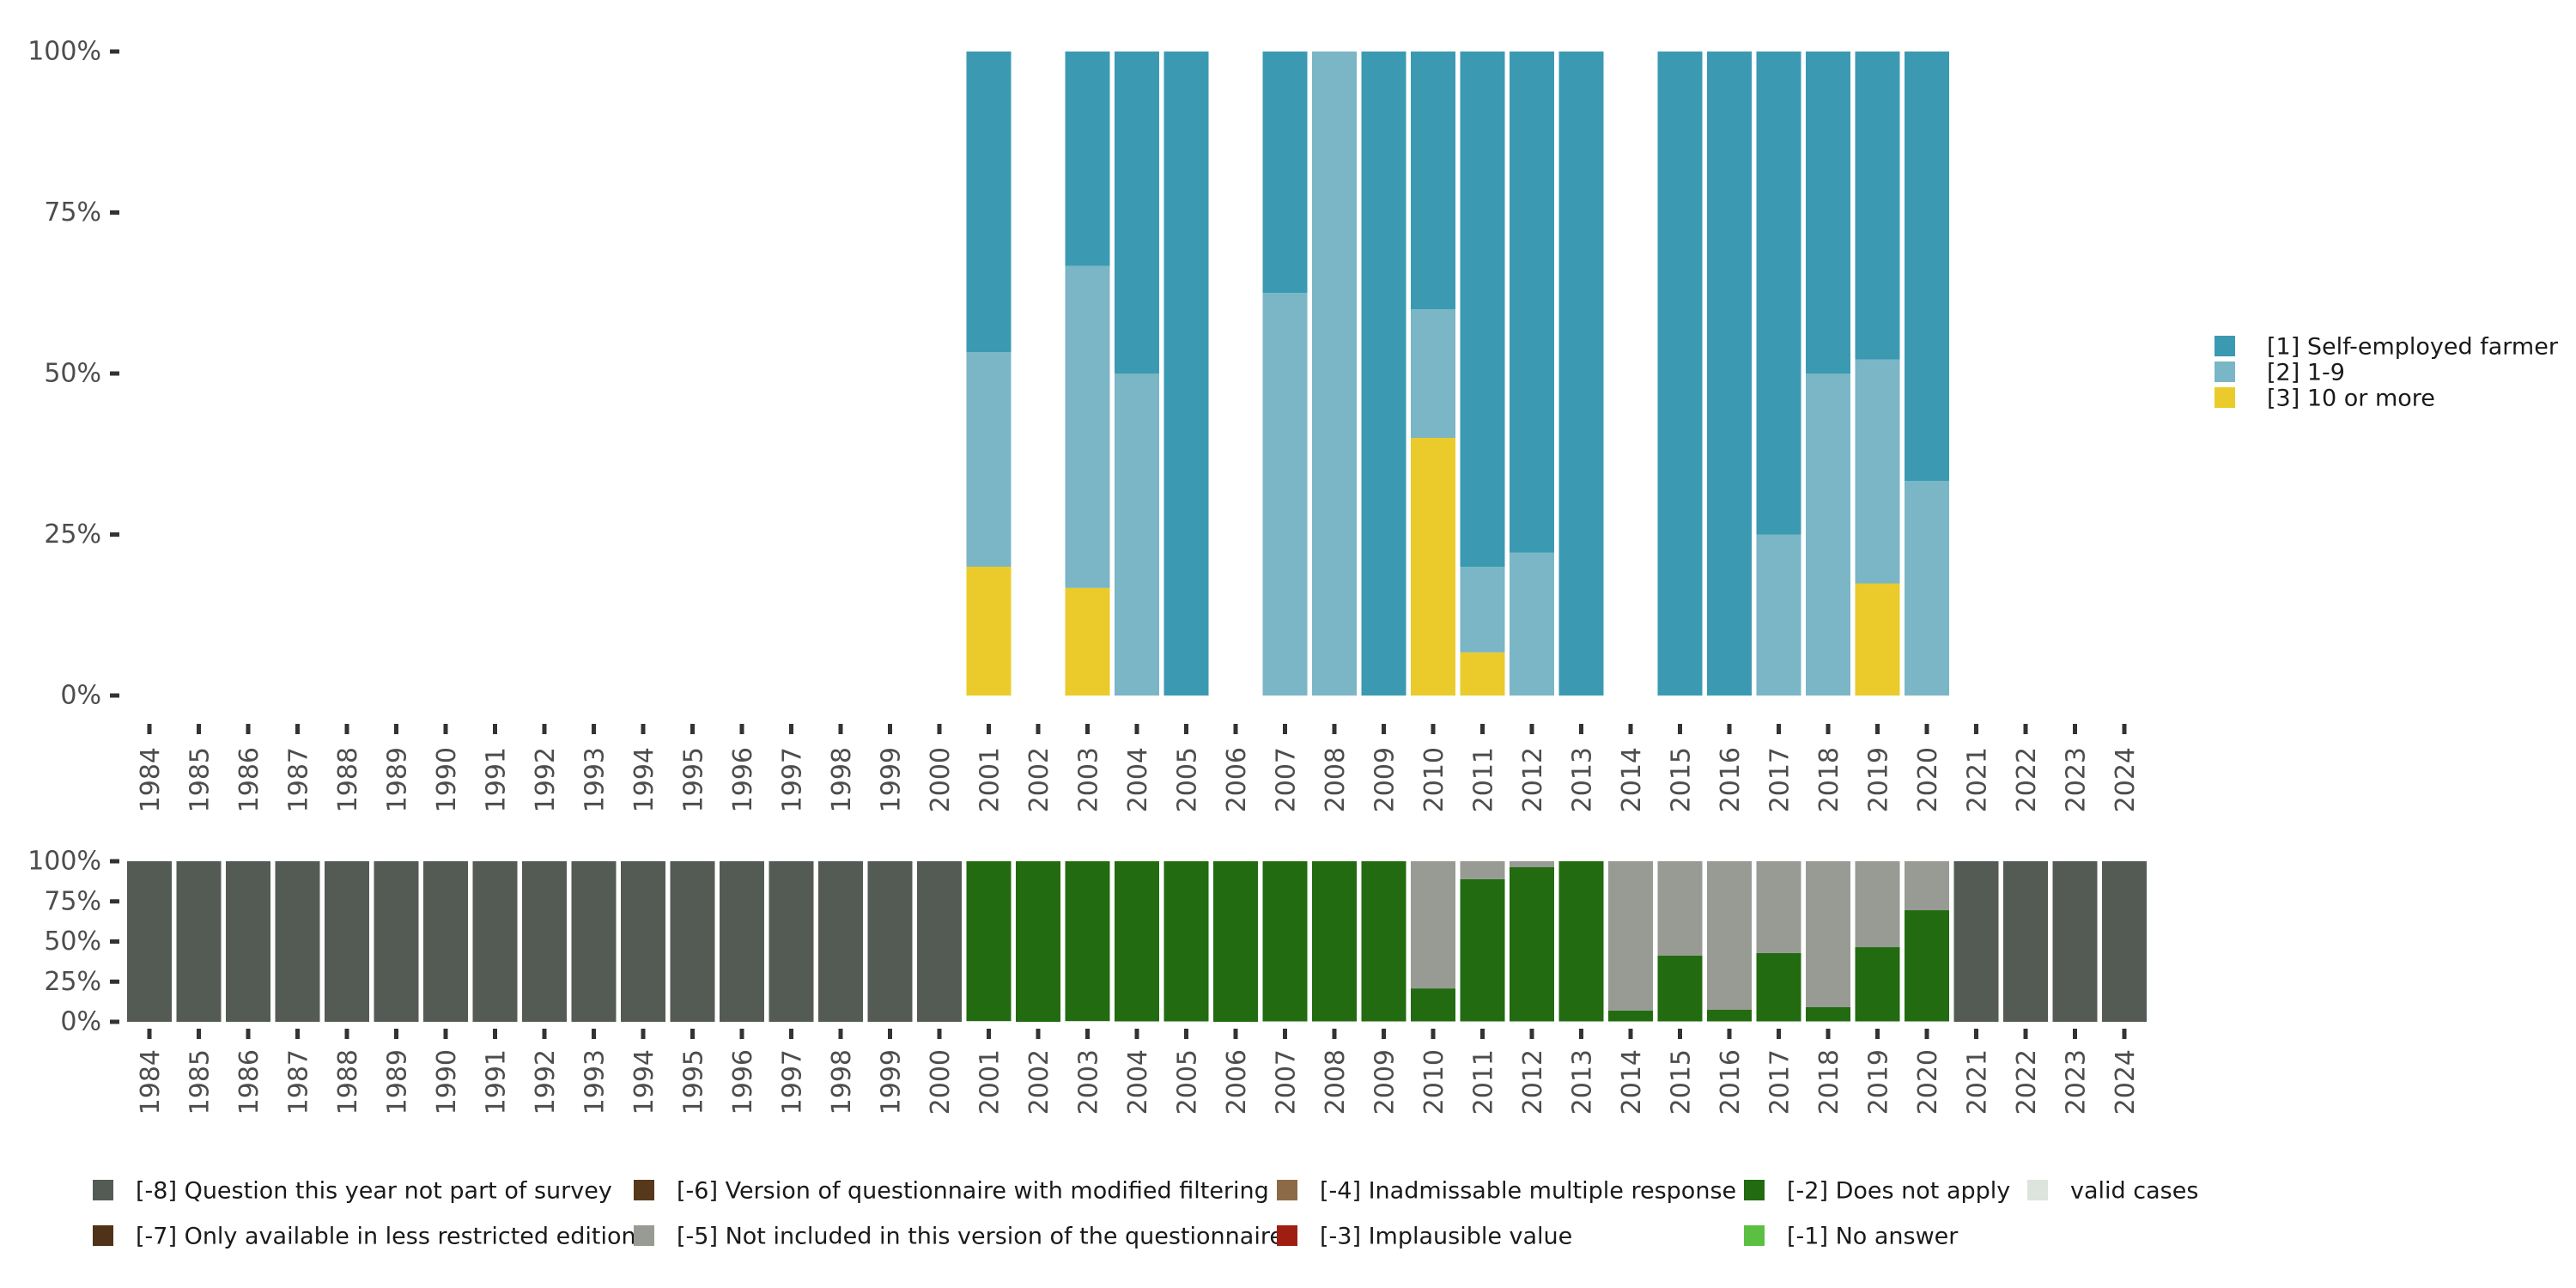  Describe the element at coordinates (793, 779) in the screenshot. I see `x-tick-label: 1997` at that location.